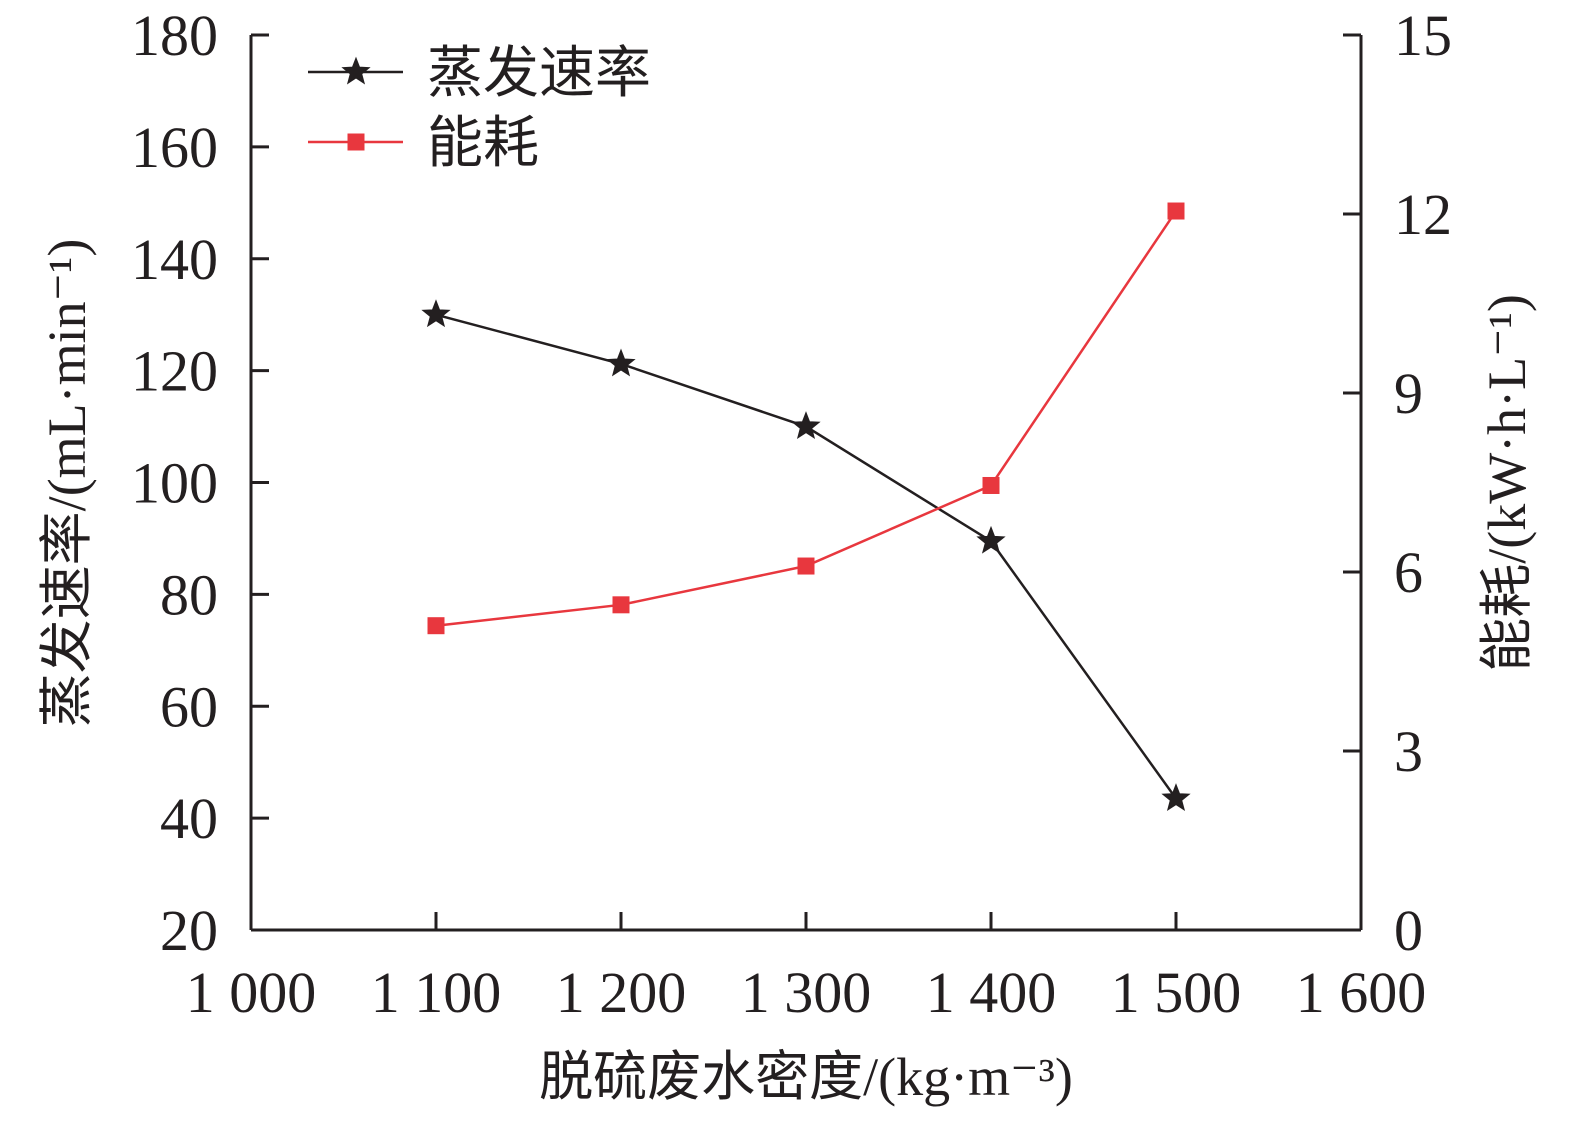 The image size is (1578, 1129). Describe the element at coordinates (174, 483) in the screenshot. I see `y-left-tick-label: 100` at that location.